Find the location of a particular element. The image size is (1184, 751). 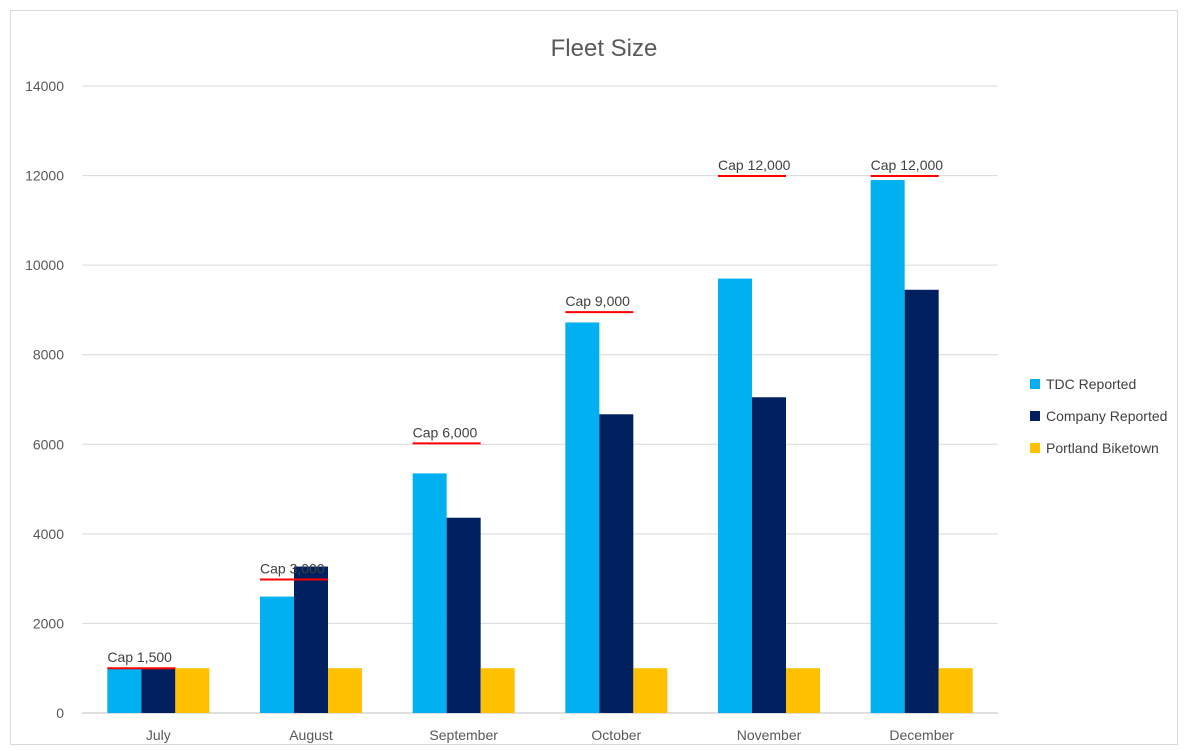

bar-portland-biketown-july is located at coordinates (192, 690).